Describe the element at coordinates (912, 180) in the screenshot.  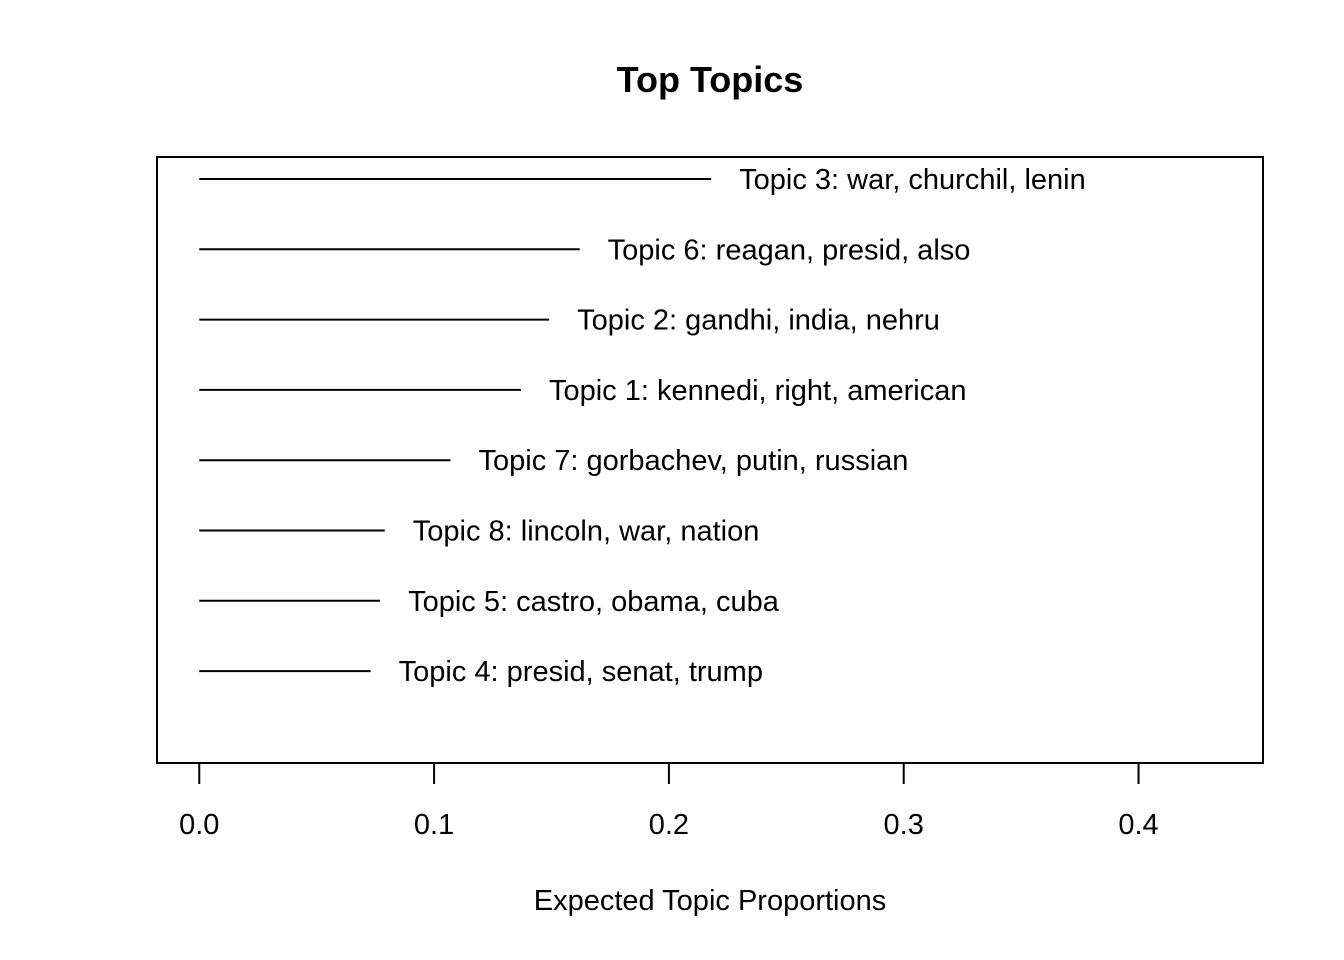
I see `topic-label: Topic 3: war, churchil, lenin` at that location.